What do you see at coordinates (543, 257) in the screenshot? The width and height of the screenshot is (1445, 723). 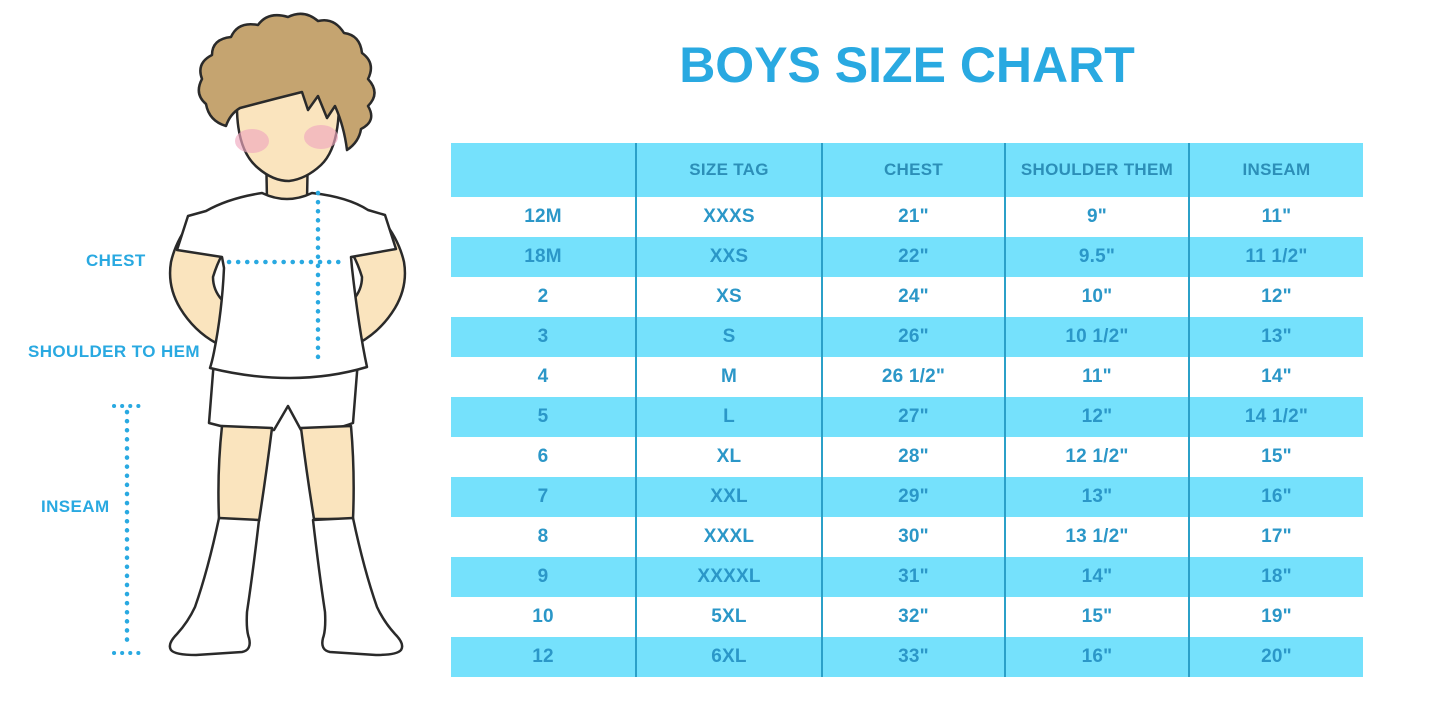 I see `table-cell: 18M` at bounding box center [543, 257].